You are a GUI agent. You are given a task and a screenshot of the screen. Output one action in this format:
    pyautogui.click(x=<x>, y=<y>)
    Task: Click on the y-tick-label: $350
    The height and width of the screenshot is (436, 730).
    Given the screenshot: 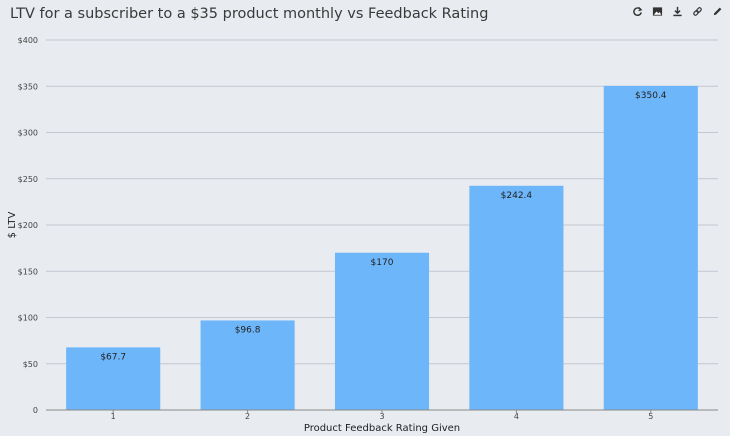 What is the action you would take?
    pyautogui.click(x=28, y=86)
    